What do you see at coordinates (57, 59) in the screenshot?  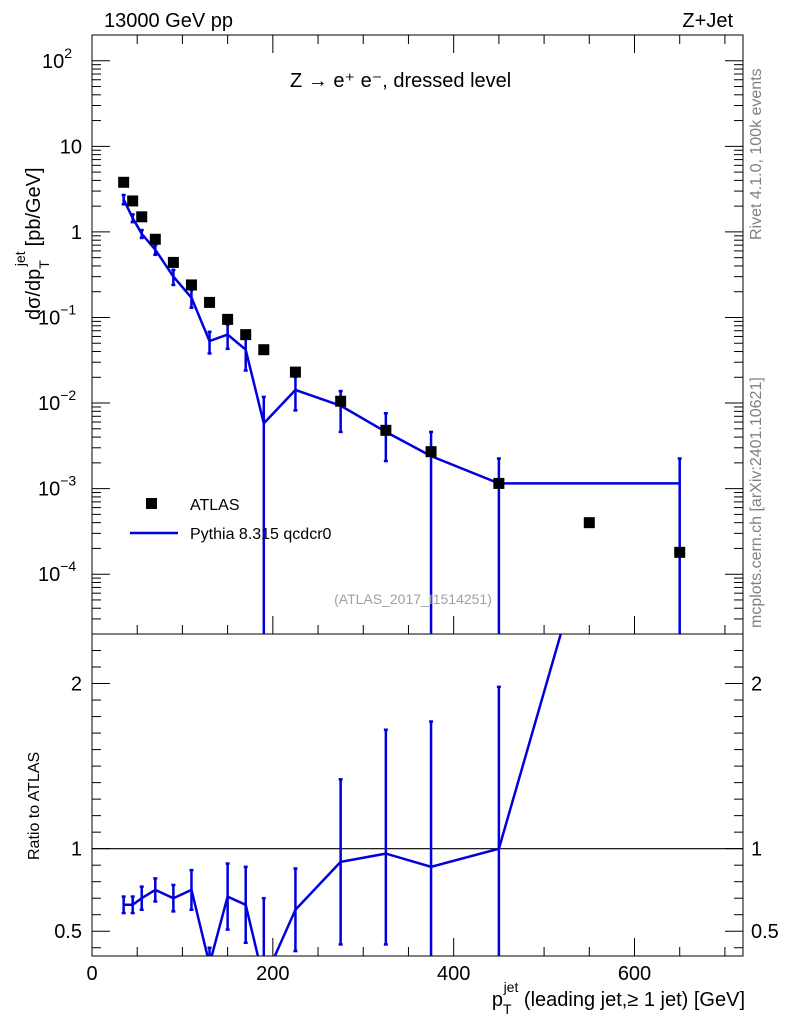 I see `main-y-tick-label: 10²` at bounding box center [57, 59].